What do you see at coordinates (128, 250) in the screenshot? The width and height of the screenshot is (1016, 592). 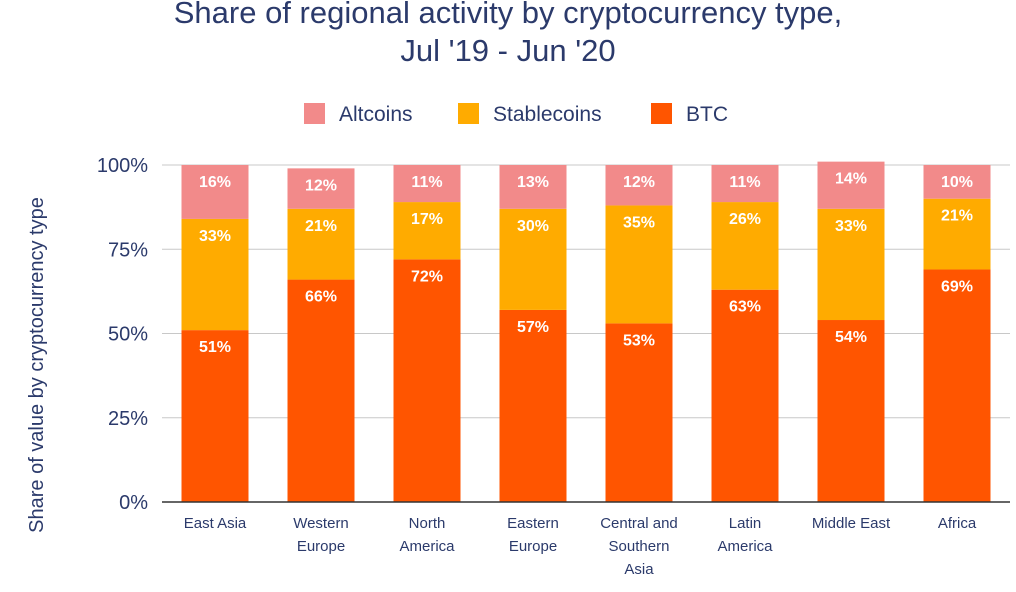 I see `y-tick-label: 75%` at bounding box center [128, 250].